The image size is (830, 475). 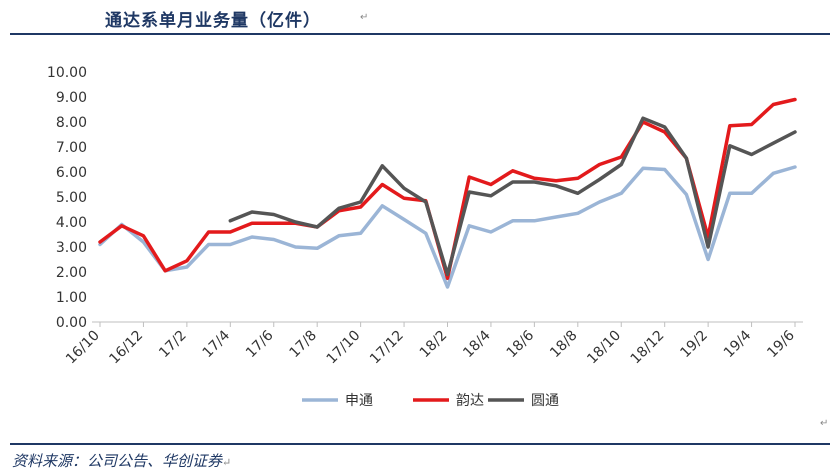 I want to click on x-tick-label: 18/2, so click(x=434, y=345).